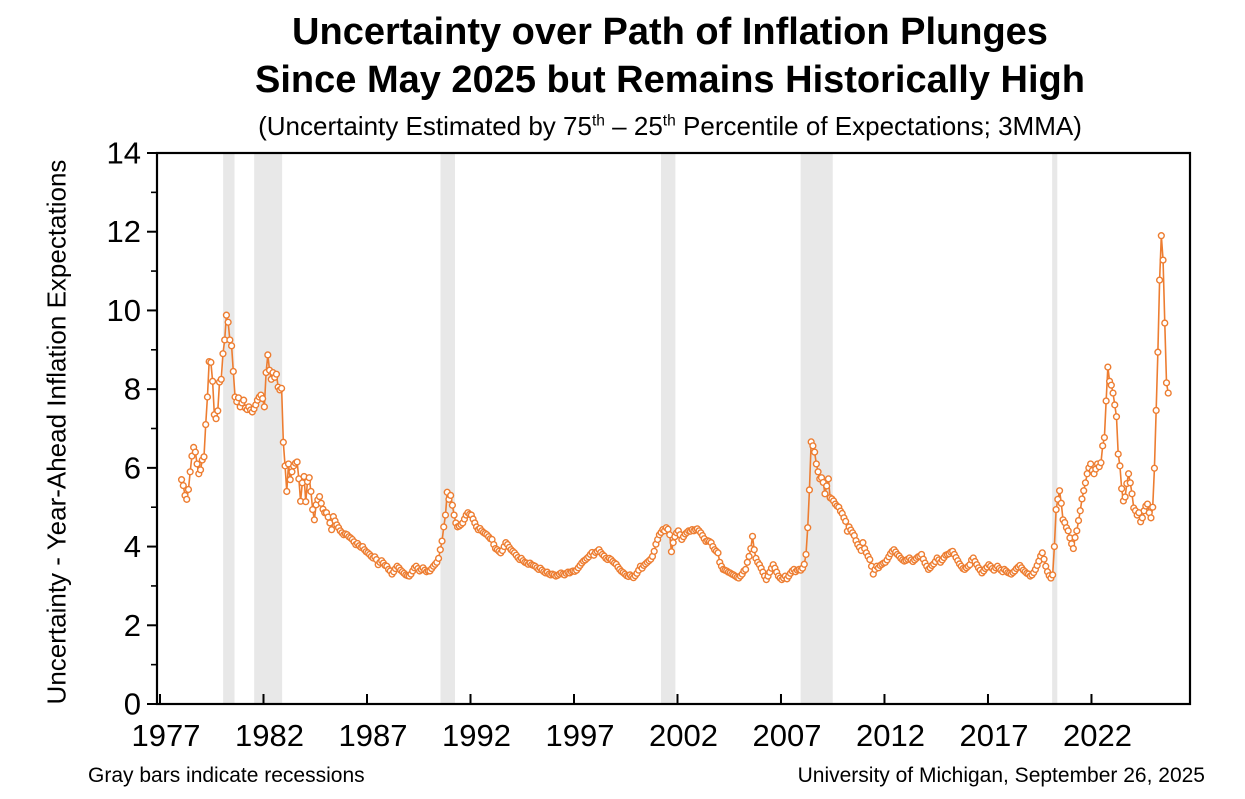  I want to click on y-tick-label: 8, so click(132, 389).